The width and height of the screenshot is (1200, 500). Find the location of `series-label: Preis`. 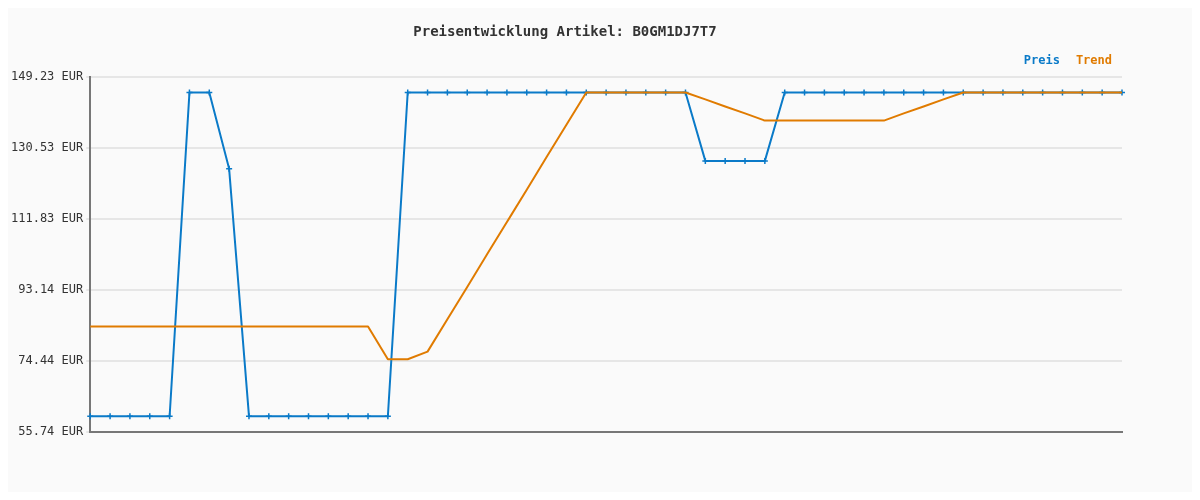

series-label: Preis is located at coordinates (1041, 59).